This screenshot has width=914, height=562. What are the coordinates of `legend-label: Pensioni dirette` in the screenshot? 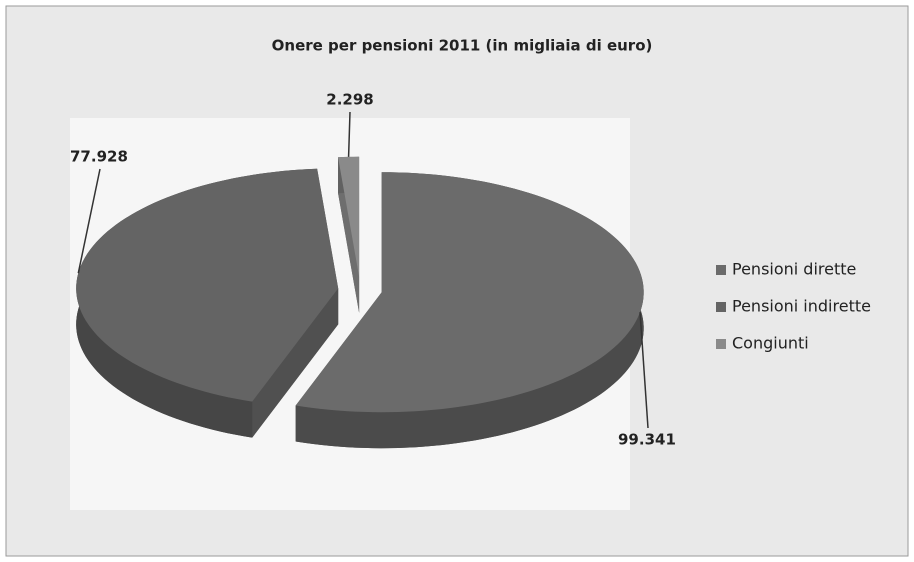 It's located at (794, 269).